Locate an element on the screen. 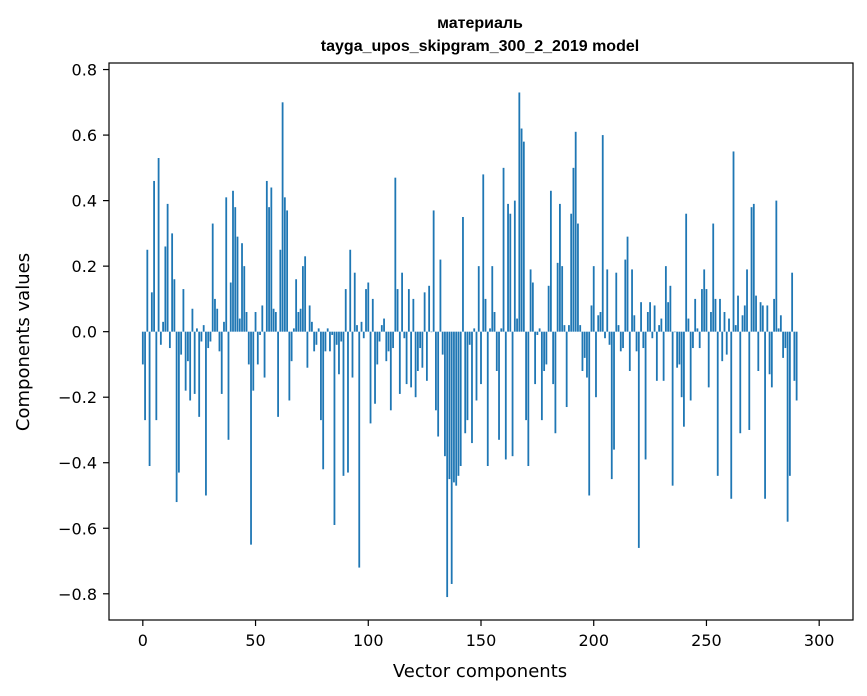 This screenshot has width=867, height=696. y-axis-label: Components values is located at coordinates (23, 342).